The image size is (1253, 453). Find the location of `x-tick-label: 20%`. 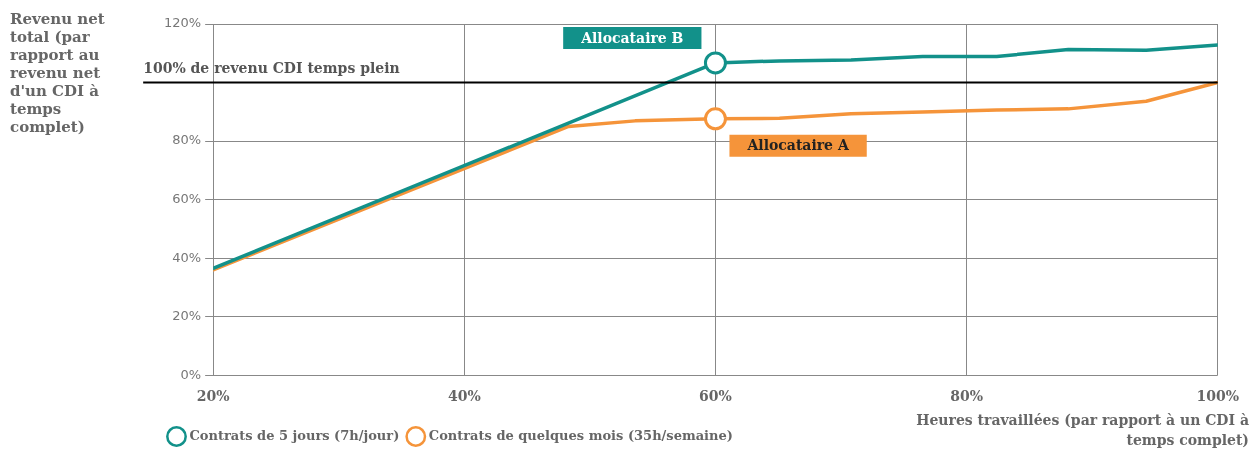

x-tick-label: 20% is located at coordinates (213, 396).